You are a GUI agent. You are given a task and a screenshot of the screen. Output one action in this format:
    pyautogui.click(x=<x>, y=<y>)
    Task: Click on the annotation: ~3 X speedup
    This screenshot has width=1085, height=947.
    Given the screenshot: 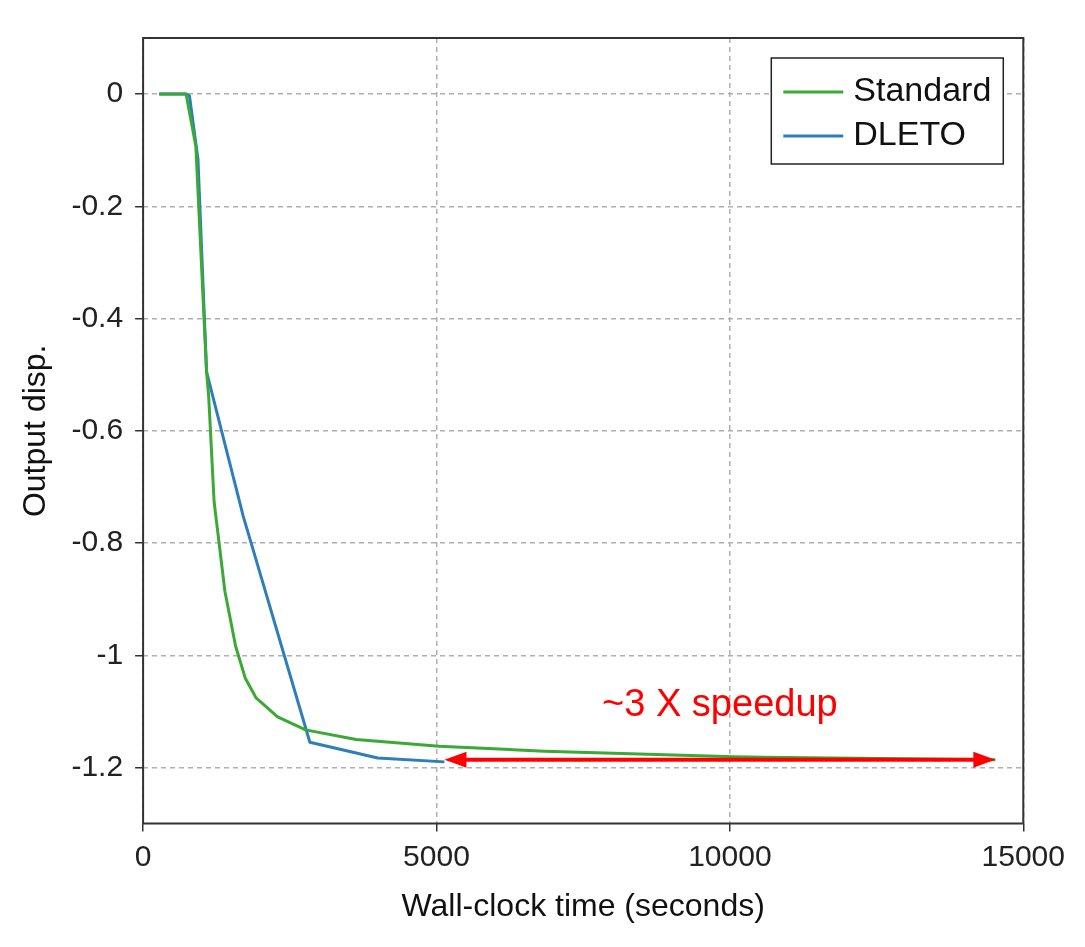 What is the action you would take?
    pyautogui.click(x=720, y=703)
    